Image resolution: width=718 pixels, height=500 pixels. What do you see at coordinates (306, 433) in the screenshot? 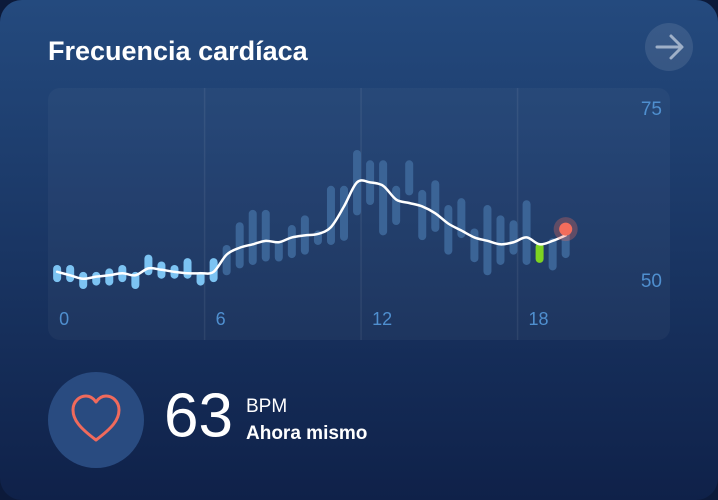
I see `reading-caption: Ahora mismo` at bounding box center [306, 433].